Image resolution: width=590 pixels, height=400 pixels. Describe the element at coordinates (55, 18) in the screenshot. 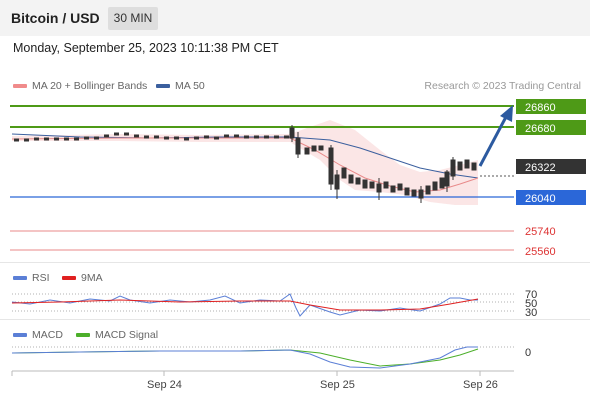

I see `instrument-title: Bitcoin / USD` at that location.